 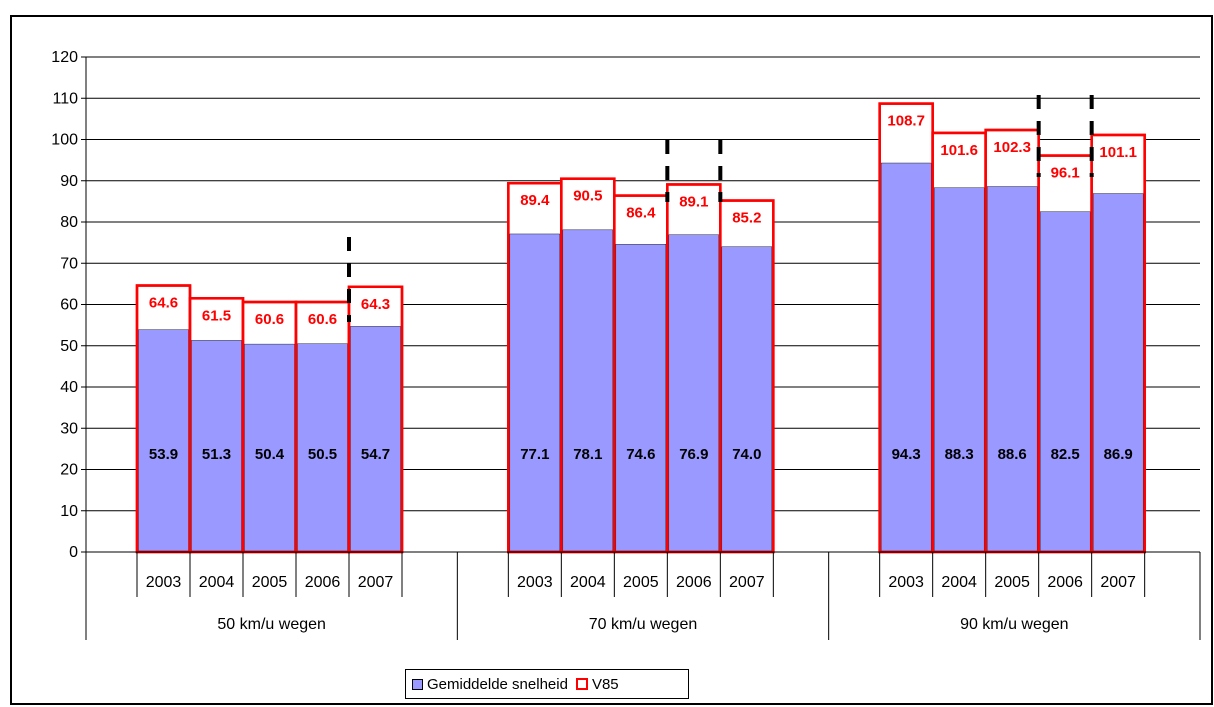 I want to click on data-label-v85: 101.6, so click(x=959, y=150).